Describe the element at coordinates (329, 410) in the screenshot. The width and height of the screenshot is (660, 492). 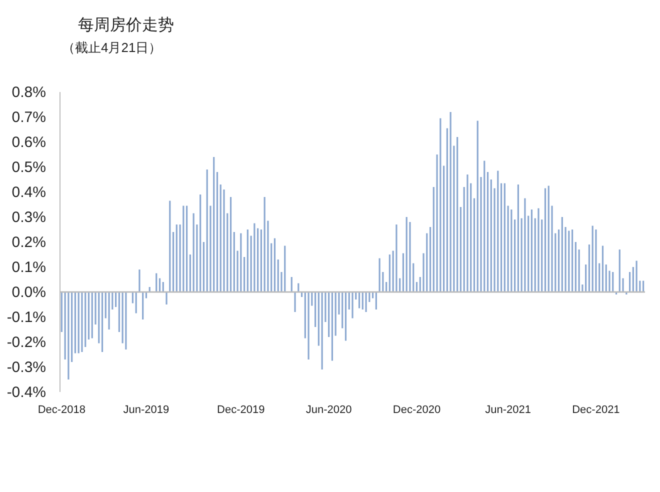
I see `x-tick-label: Jun-2020` at that location.